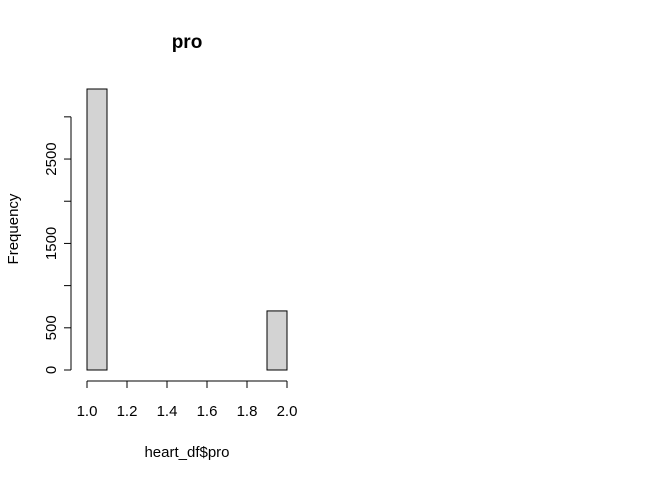 This screenshot has height=480, width=672. What do you see at coordinates (51, 243) in the screenshot?
I see `y-tick-label-3: 1500` at bounding box center [51, 243].